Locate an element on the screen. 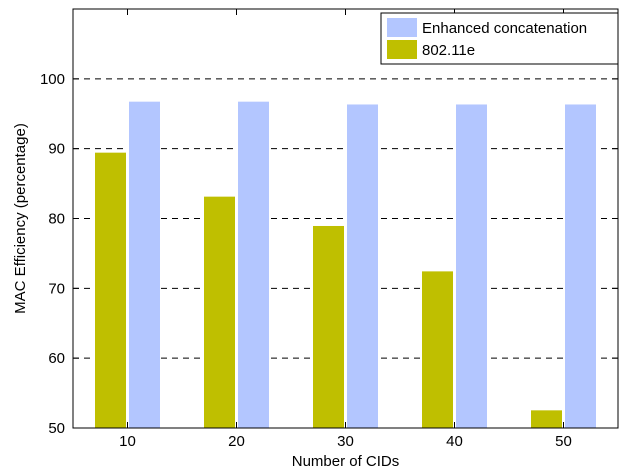  y-tick-label: 80 is located at coordinates (56, 219).